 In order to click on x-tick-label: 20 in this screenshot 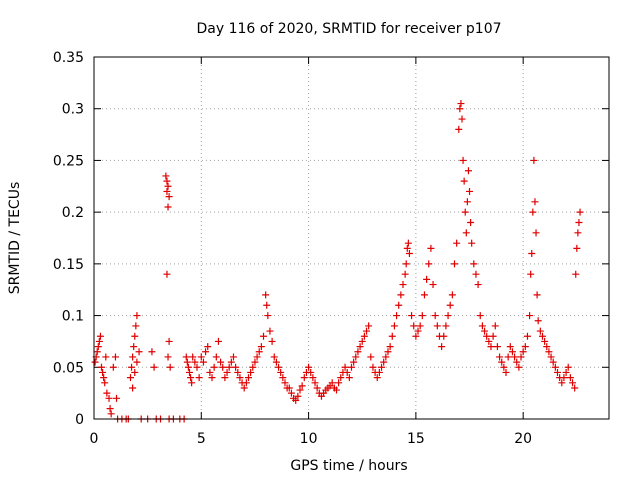, I will do `click(523, 439)`.